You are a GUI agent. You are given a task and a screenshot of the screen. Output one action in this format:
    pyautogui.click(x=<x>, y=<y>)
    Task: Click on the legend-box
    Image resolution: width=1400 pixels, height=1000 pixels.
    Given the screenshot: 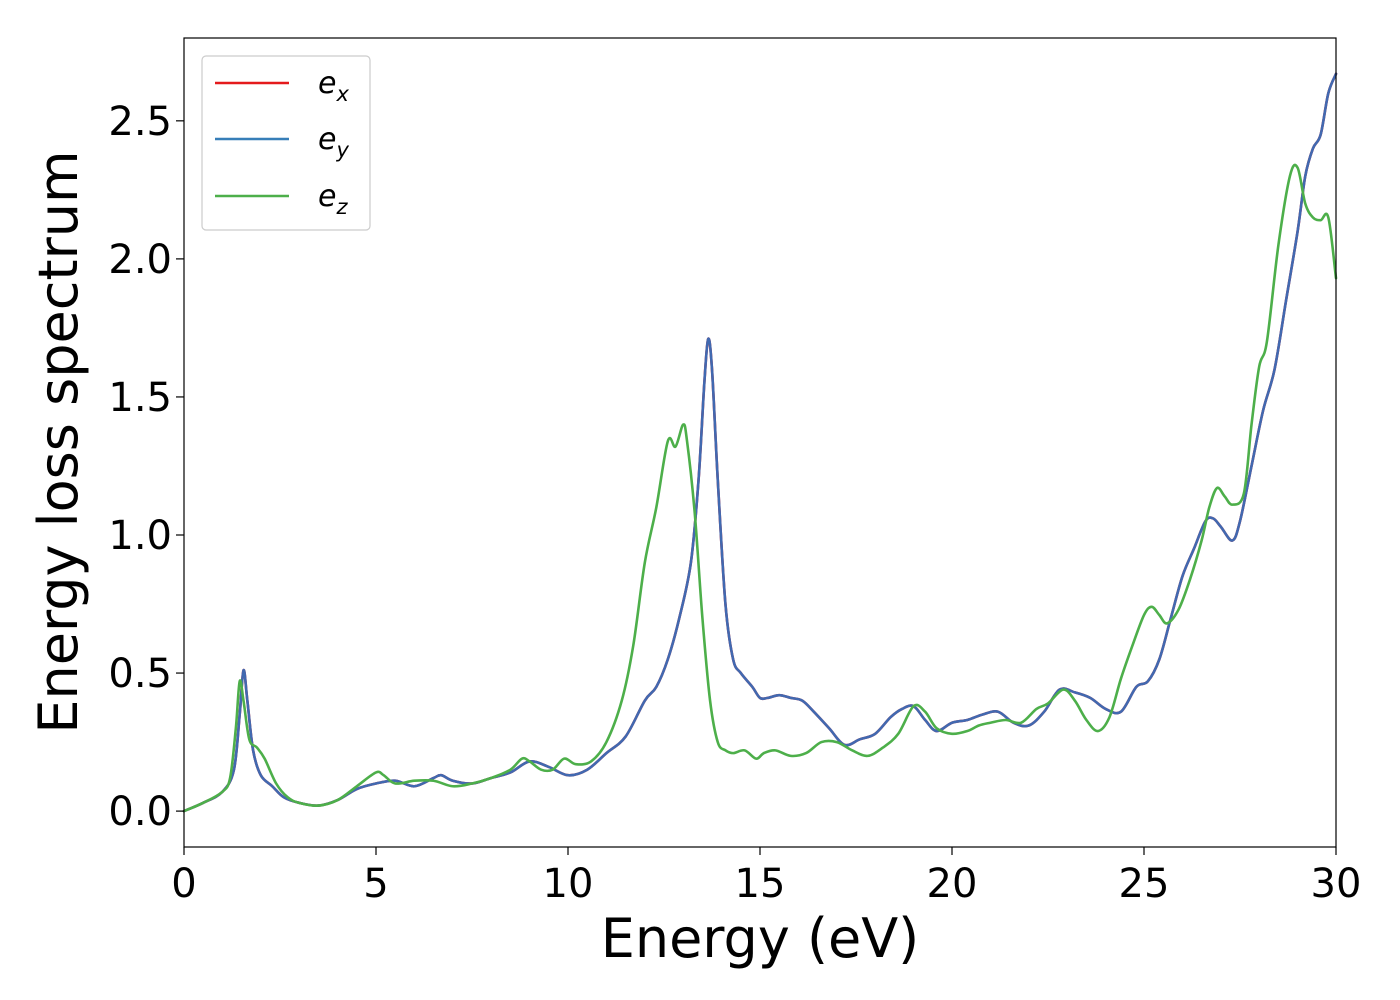 What is the action you would take?
    pyautogui.click(x=286, y=143)
    